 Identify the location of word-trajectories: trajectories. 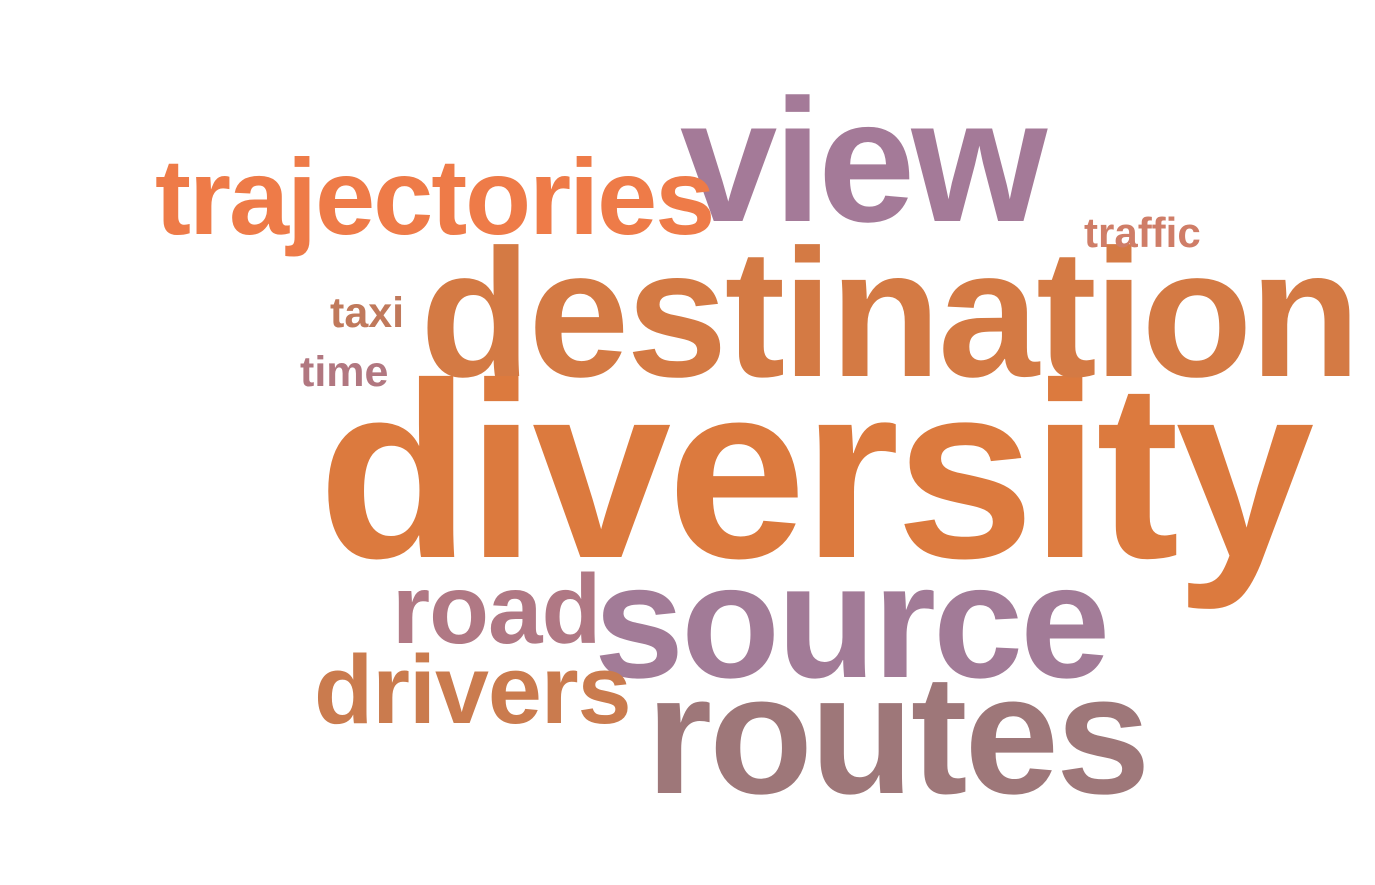
(435, 196).